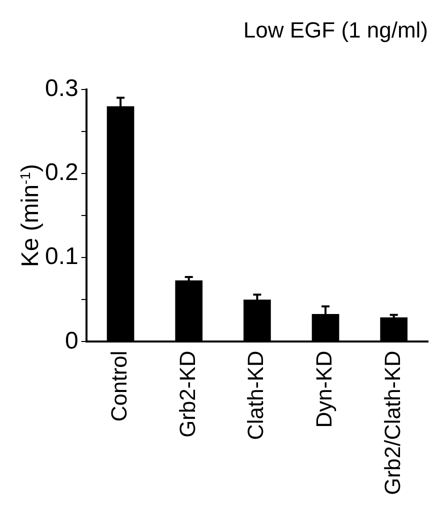 The height and width of the screenshot is (508, 441). I want to click on chart-title: Low EGF (1 ng/ml), so click(335, 29).